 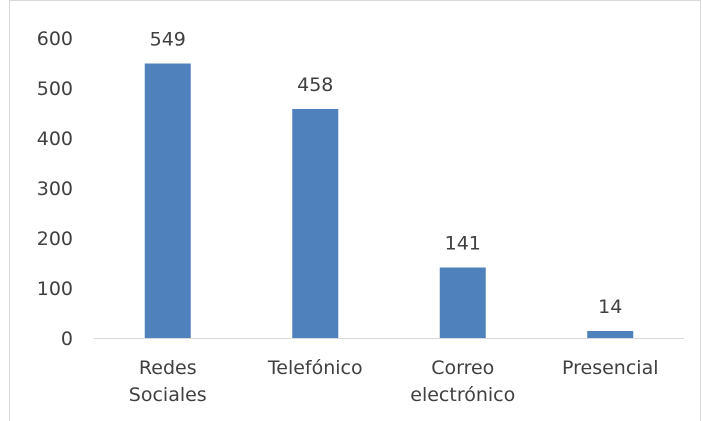 What do you see at coordinates (168, 40) in the screenshot?
I see `bar-value-label: 549` at bounding box center [168, 40].